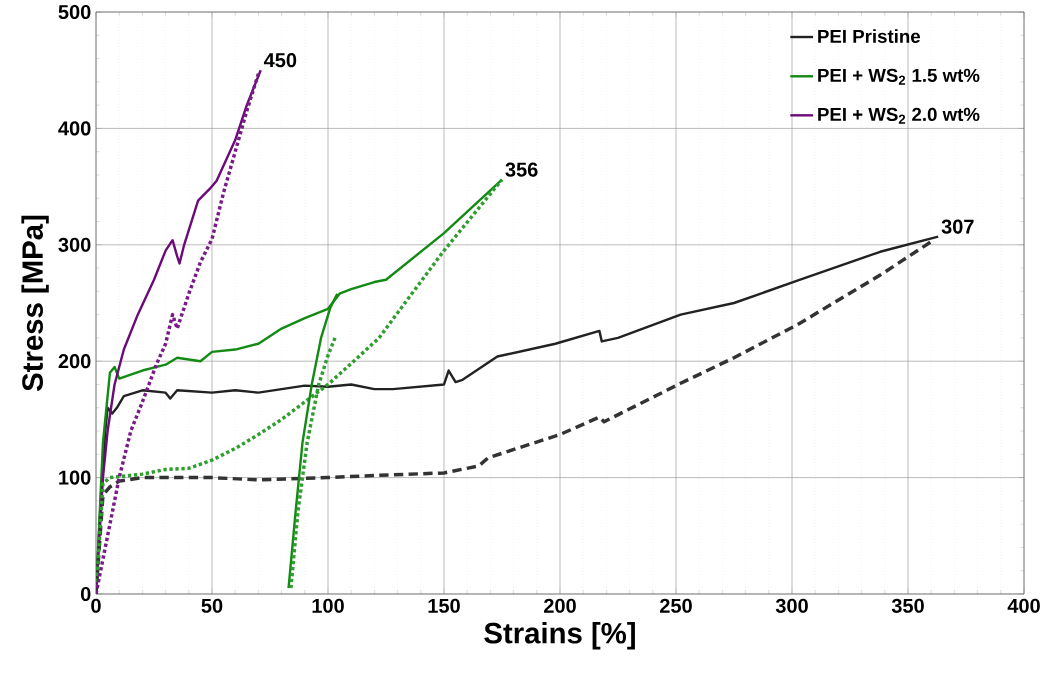 The height and width of the screenshot is (682, 1049). I want to click on x-tick-label: 200, so click(560, 605).